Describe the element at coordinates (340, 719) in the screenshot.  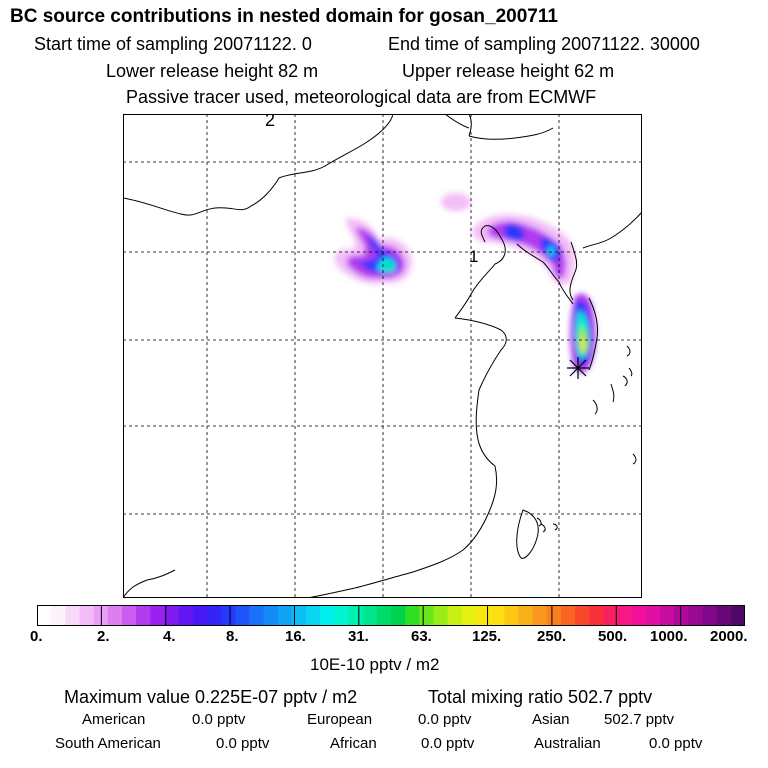
I see `european-label: European` at that location.